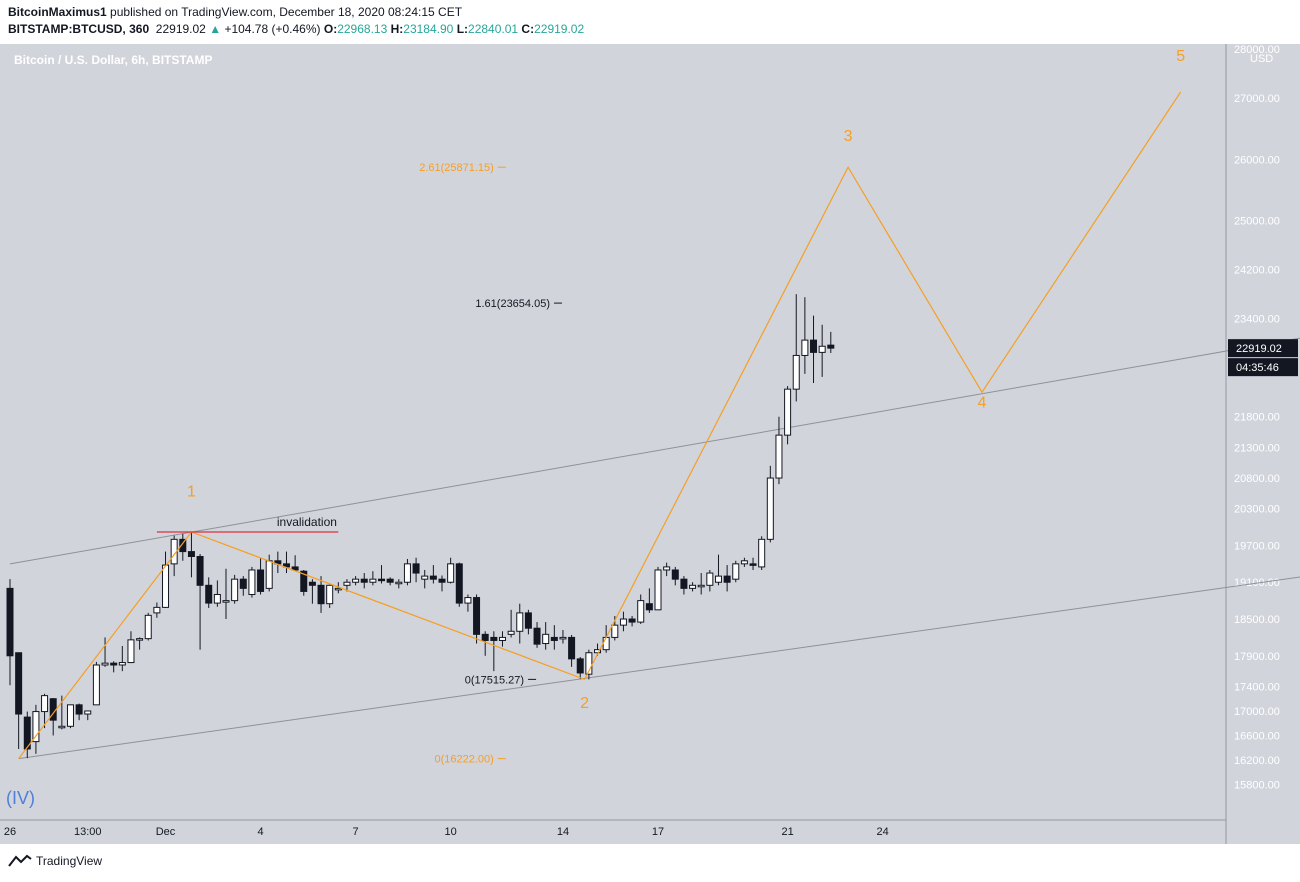  I want to click on author-name: BitcoinMaximus1, so click(57, 12).